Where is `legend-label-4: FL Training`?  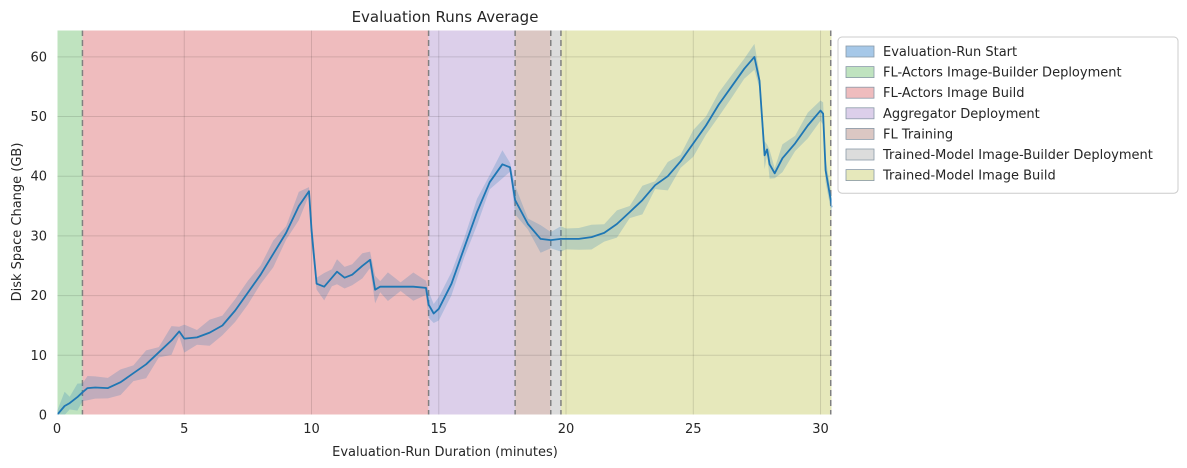
legend-label-4: FL Training is located at coordinates (918, 134).